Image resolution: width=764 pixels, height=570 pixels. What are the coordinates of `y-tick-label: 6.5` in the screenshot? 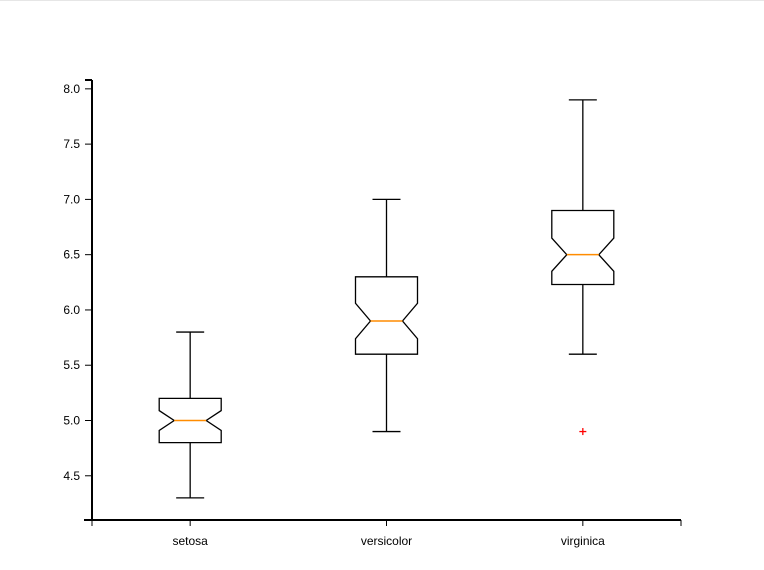 It's located at (71, 255).